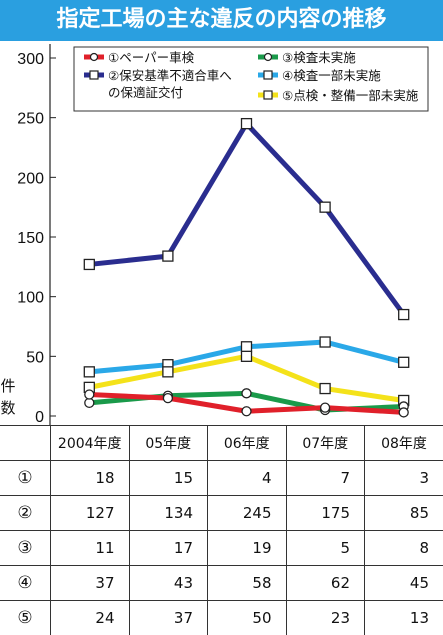 Image resolution: width=443 pixels, height=635 pixels. I want to click on table-cell: 45, so click(404, 583).